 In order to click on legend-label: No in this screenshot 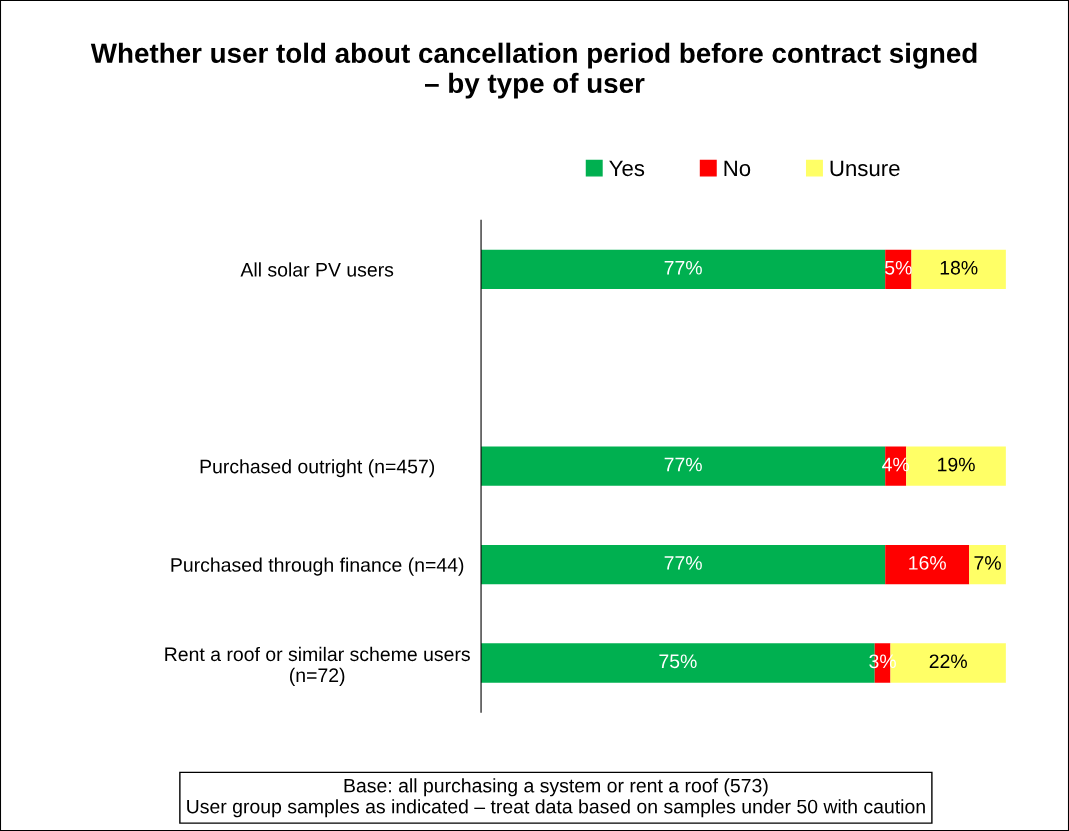, I will do `click(737, 168)`.